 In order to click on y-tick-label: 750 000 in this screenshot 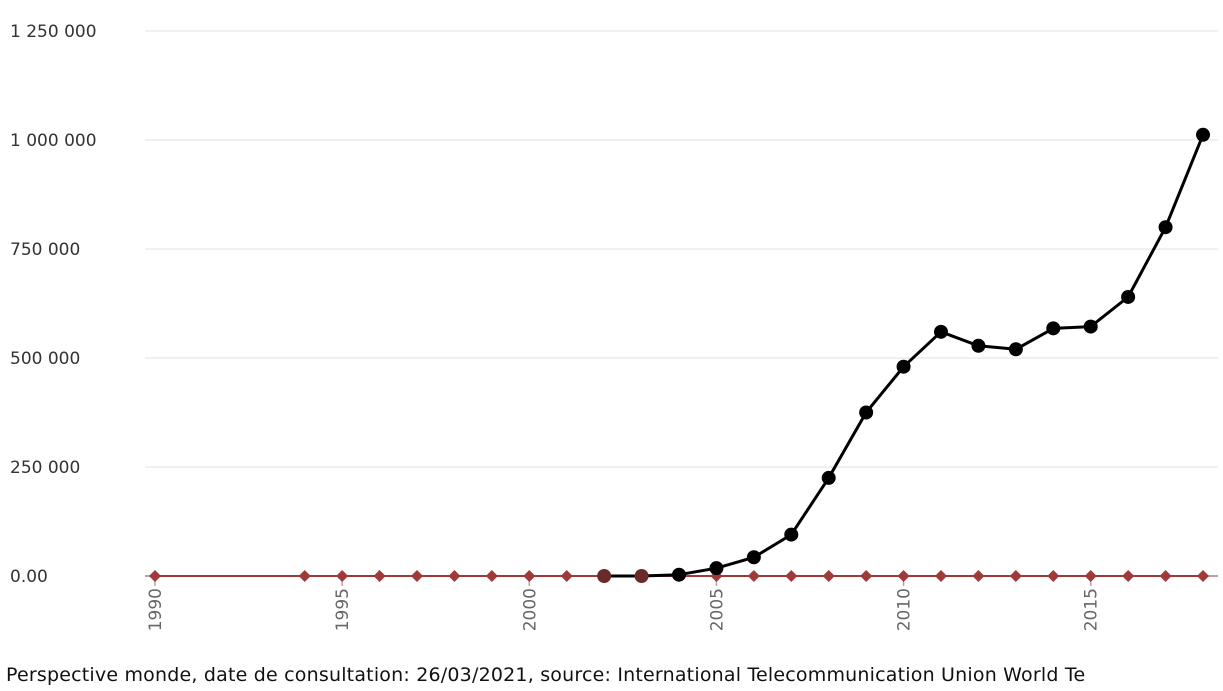, I will do `click(45, 250)`.